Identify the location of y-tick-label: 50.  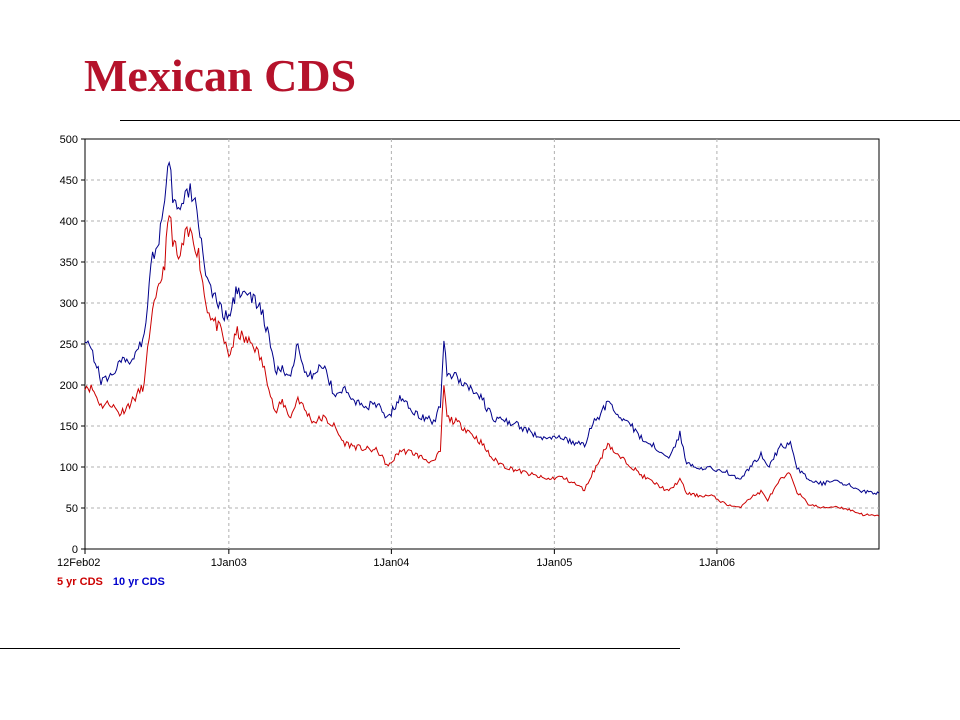
(72, 509).